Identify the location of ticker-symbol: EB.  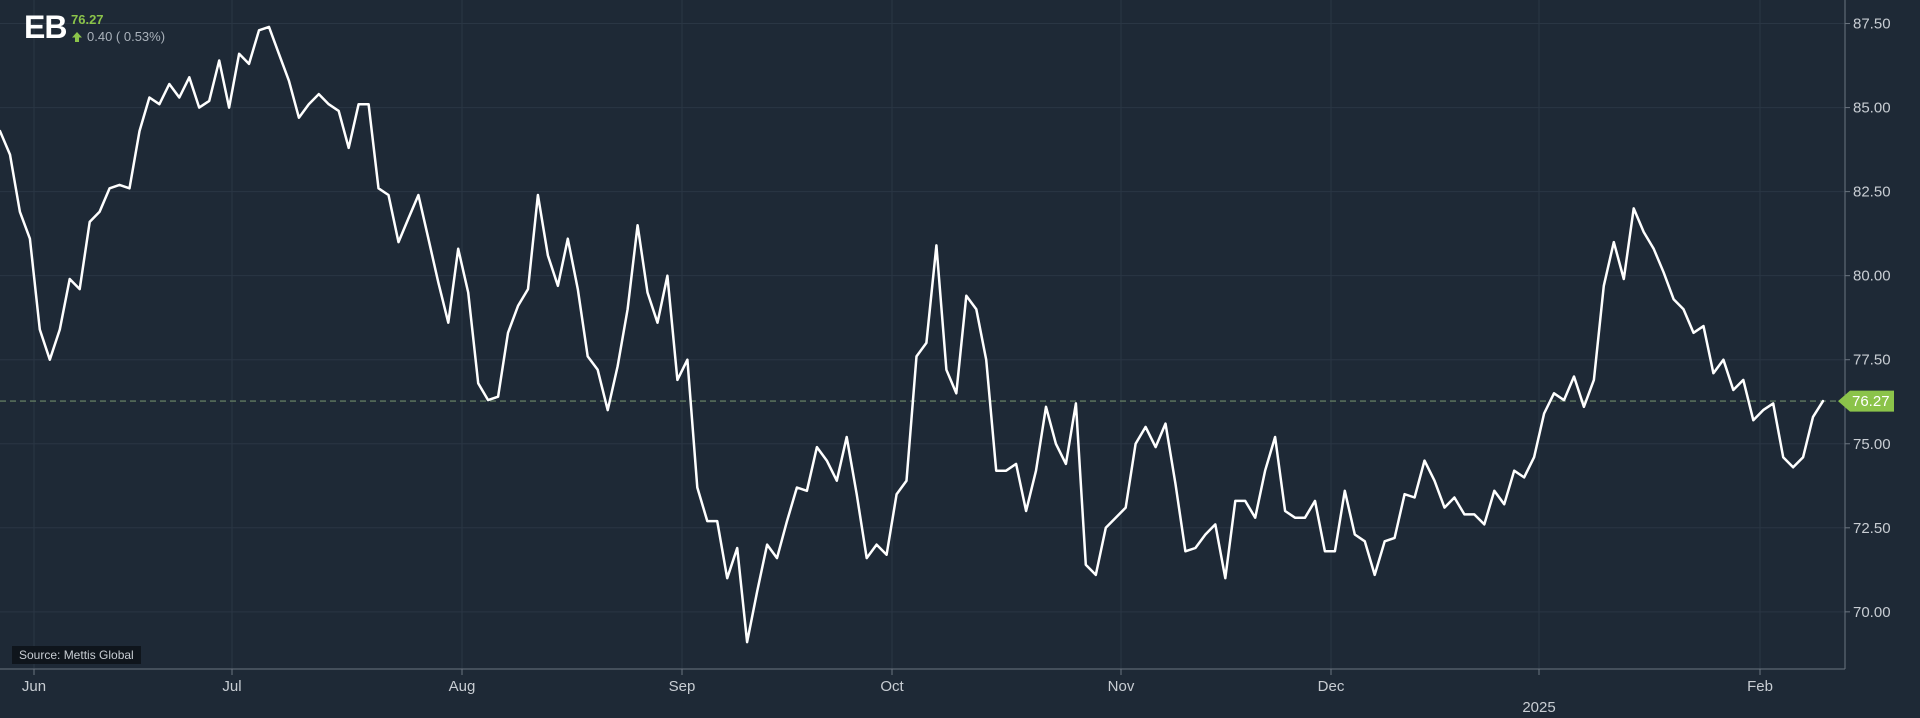
(45, 27).